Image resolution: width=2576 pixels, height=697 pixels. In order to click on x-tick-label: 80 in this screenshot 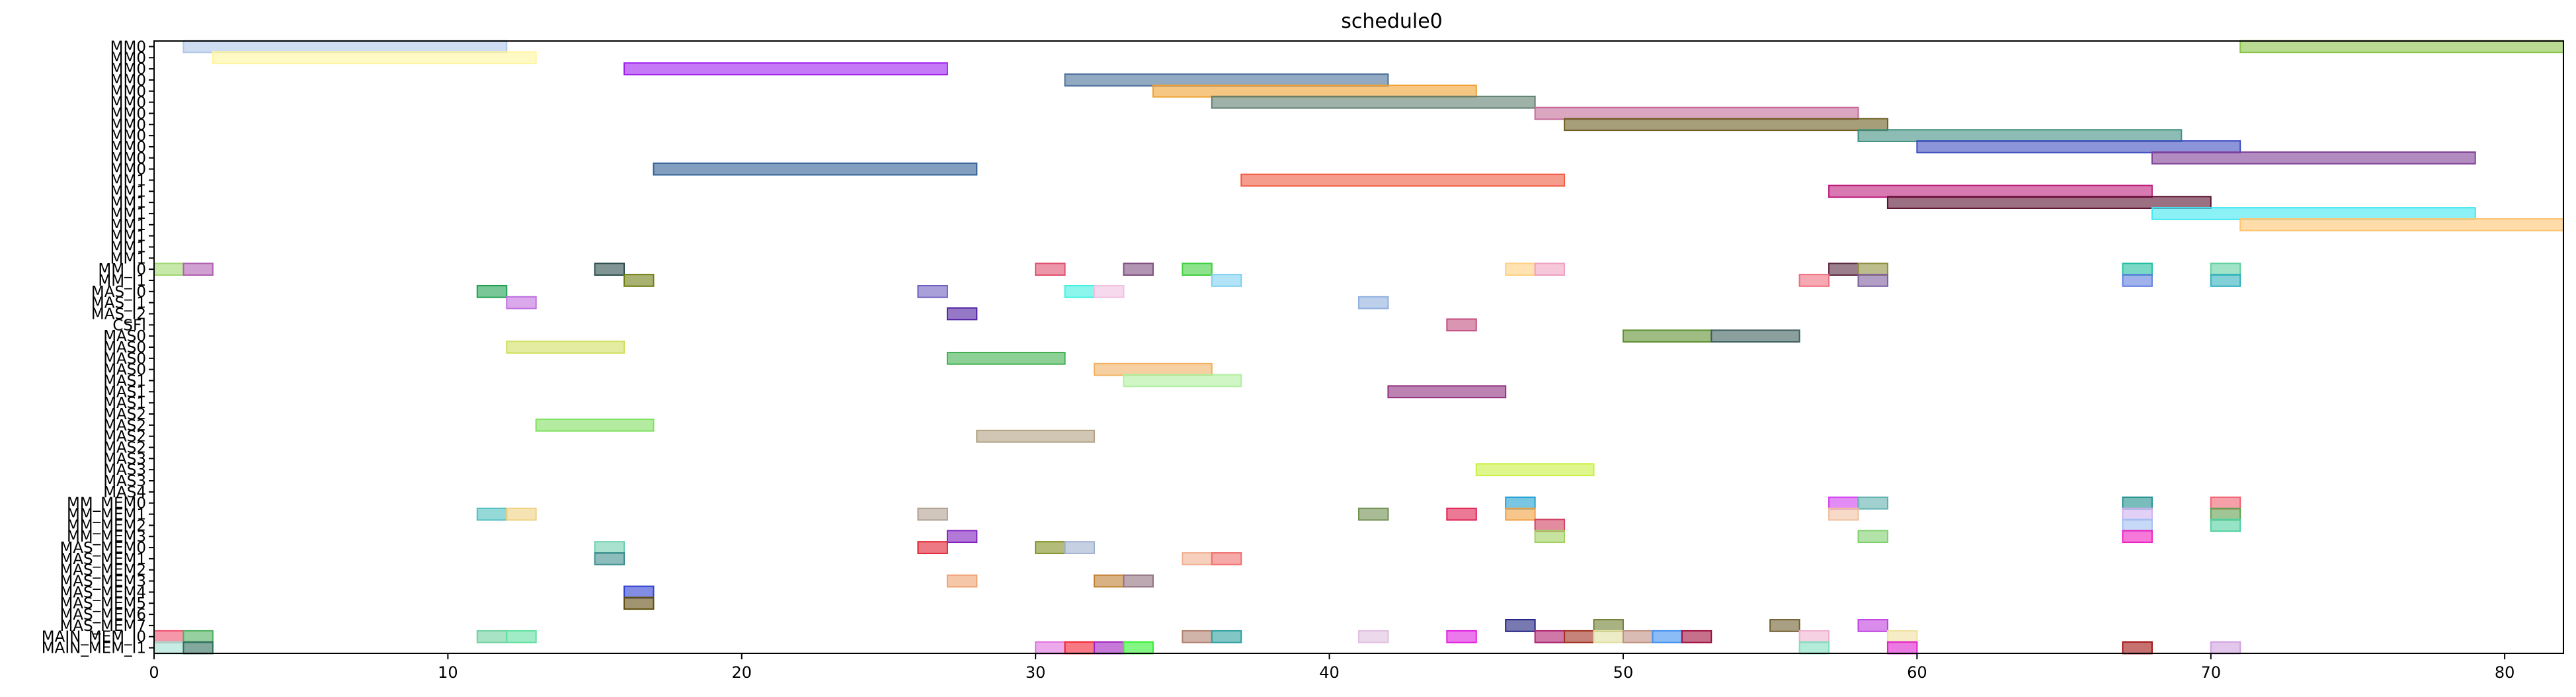, I will do `click(2505, 672)`.